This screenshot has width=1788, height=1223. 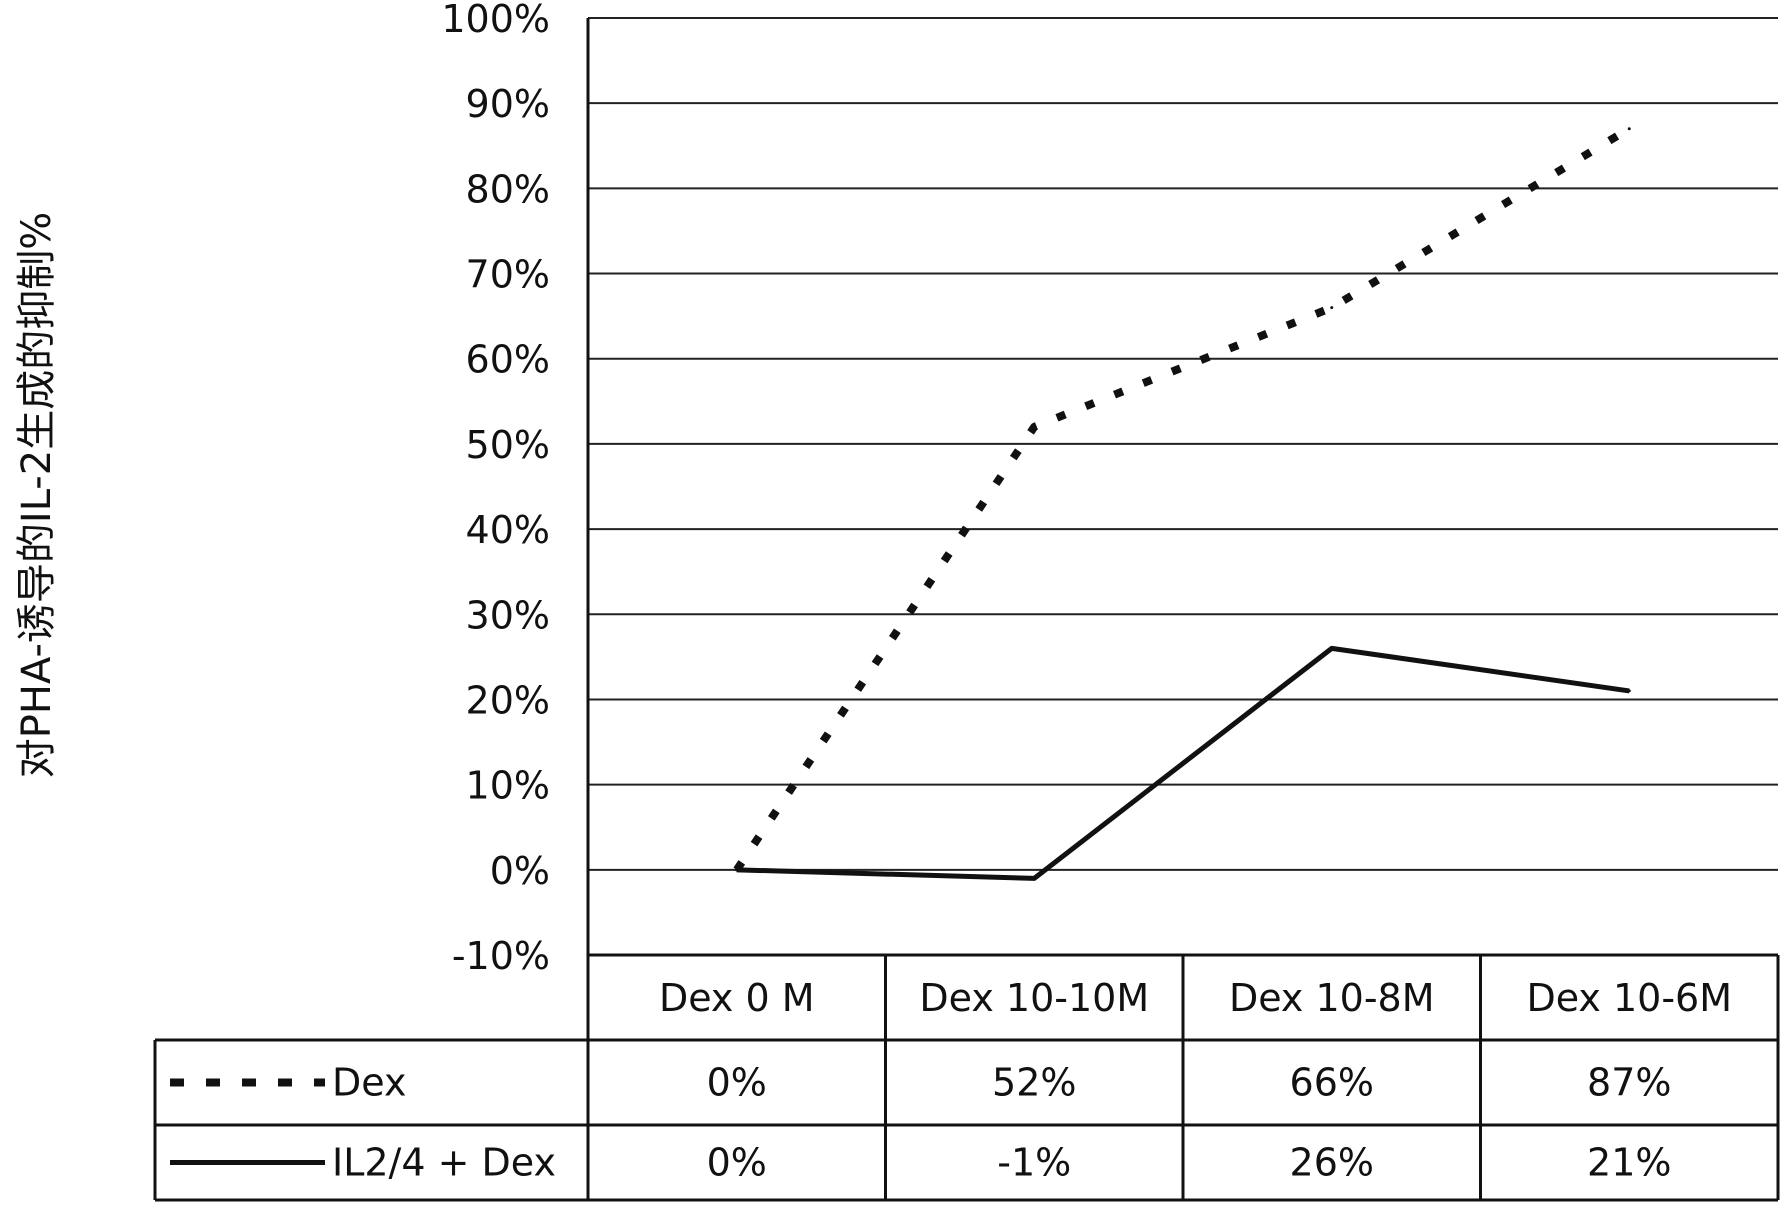 I want to click on x-category-label: Dex 10-8M, so click(x=1332, y=998).